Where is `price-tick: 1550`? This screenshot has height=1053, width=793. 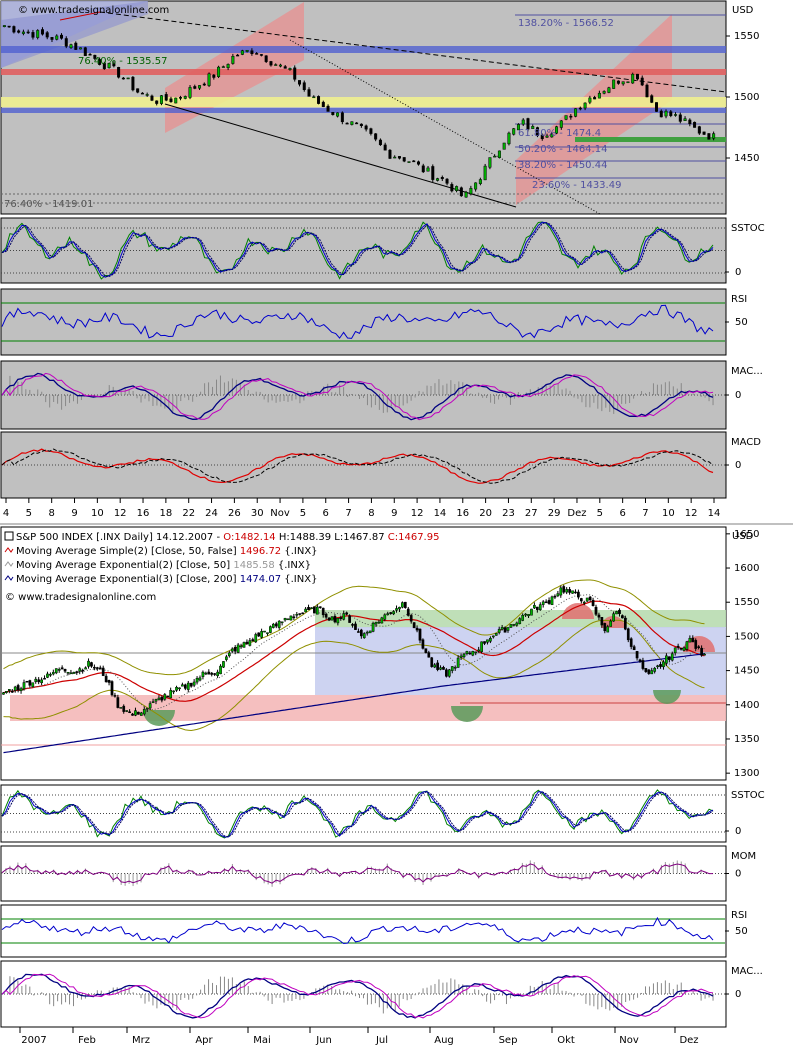
price-tick: 1550 is located at coordinates (746, 602).